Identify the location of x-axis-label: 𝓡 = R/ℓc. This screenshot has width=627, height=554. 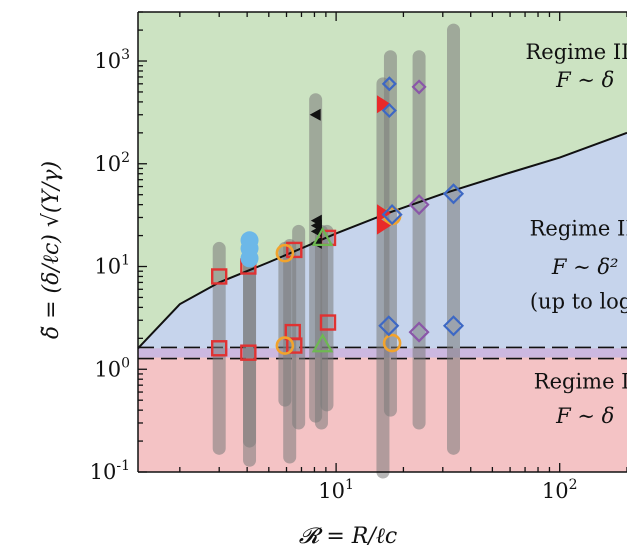
(348, 536).